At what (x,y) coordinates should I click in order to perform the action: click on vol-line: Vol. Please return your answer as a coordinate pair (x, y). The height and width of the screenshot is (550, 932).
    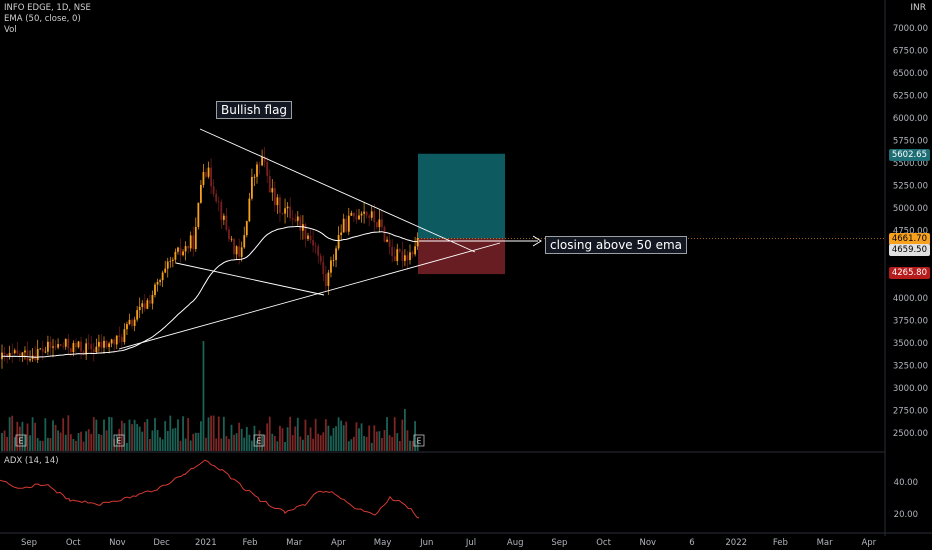
    Looking at the image, I should click on (10, 30).